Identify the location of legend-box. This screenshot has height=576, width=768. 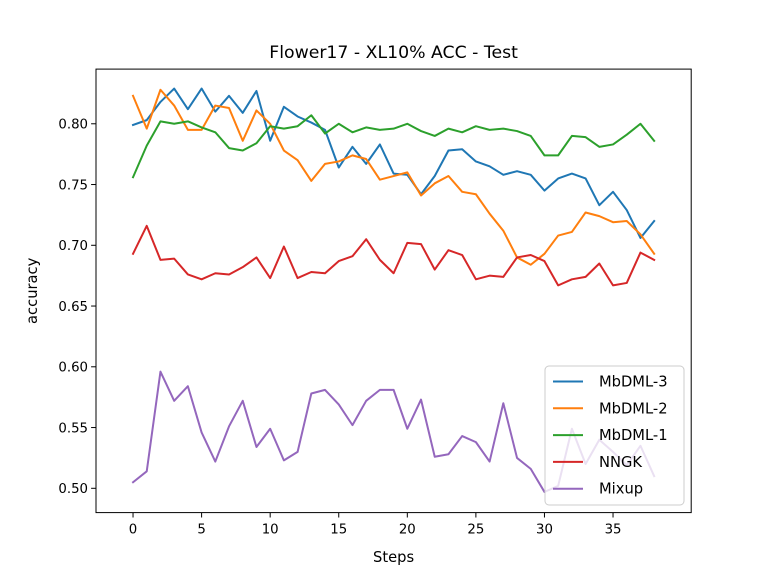
(614, 435).